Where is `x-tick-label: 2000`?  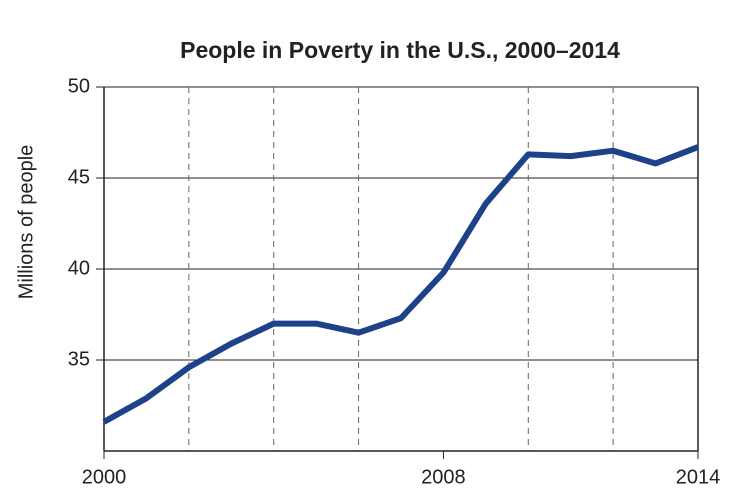 x-tick-label: 2000 is located at coordinates (104, 477).